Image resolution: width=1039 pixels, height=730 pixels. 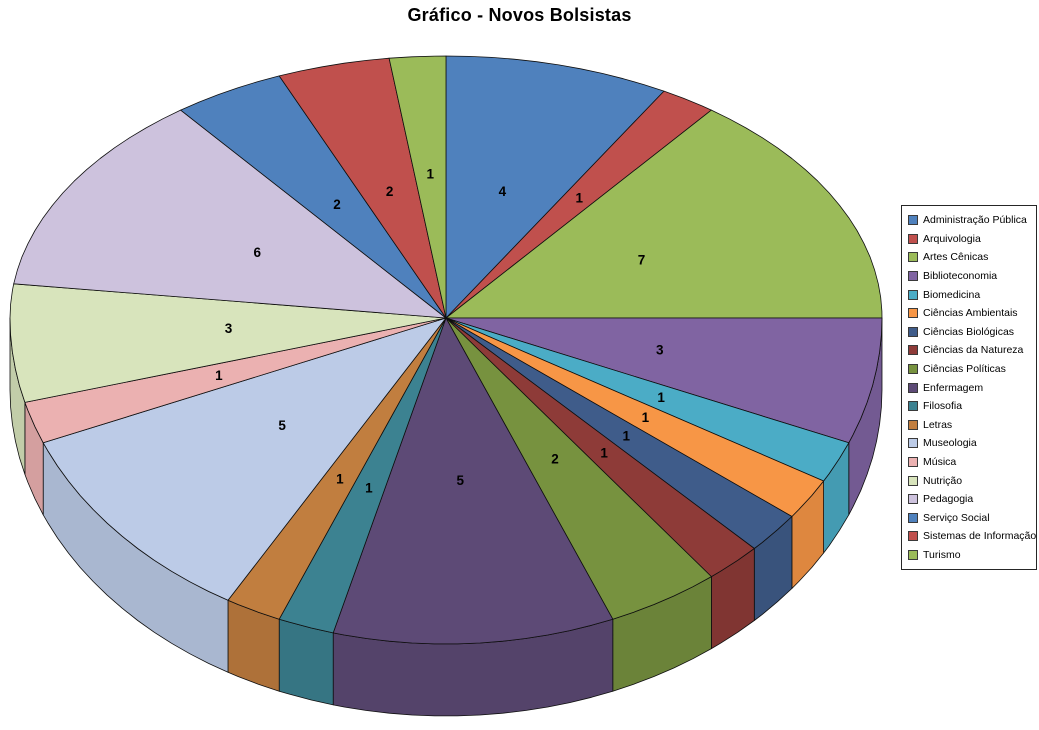 I want to click on legend-label: Museologia, so click(x=950, y=443).